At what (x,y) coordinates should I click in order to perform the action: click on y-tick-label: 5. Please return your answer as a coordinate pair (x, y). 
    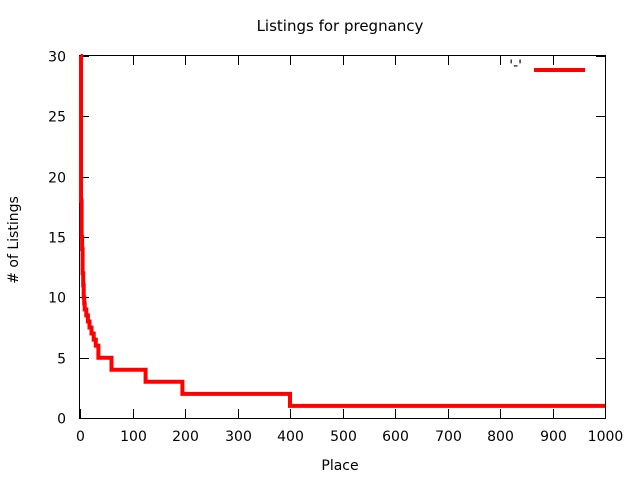
    Looking at the image, I should click on (61, 360).